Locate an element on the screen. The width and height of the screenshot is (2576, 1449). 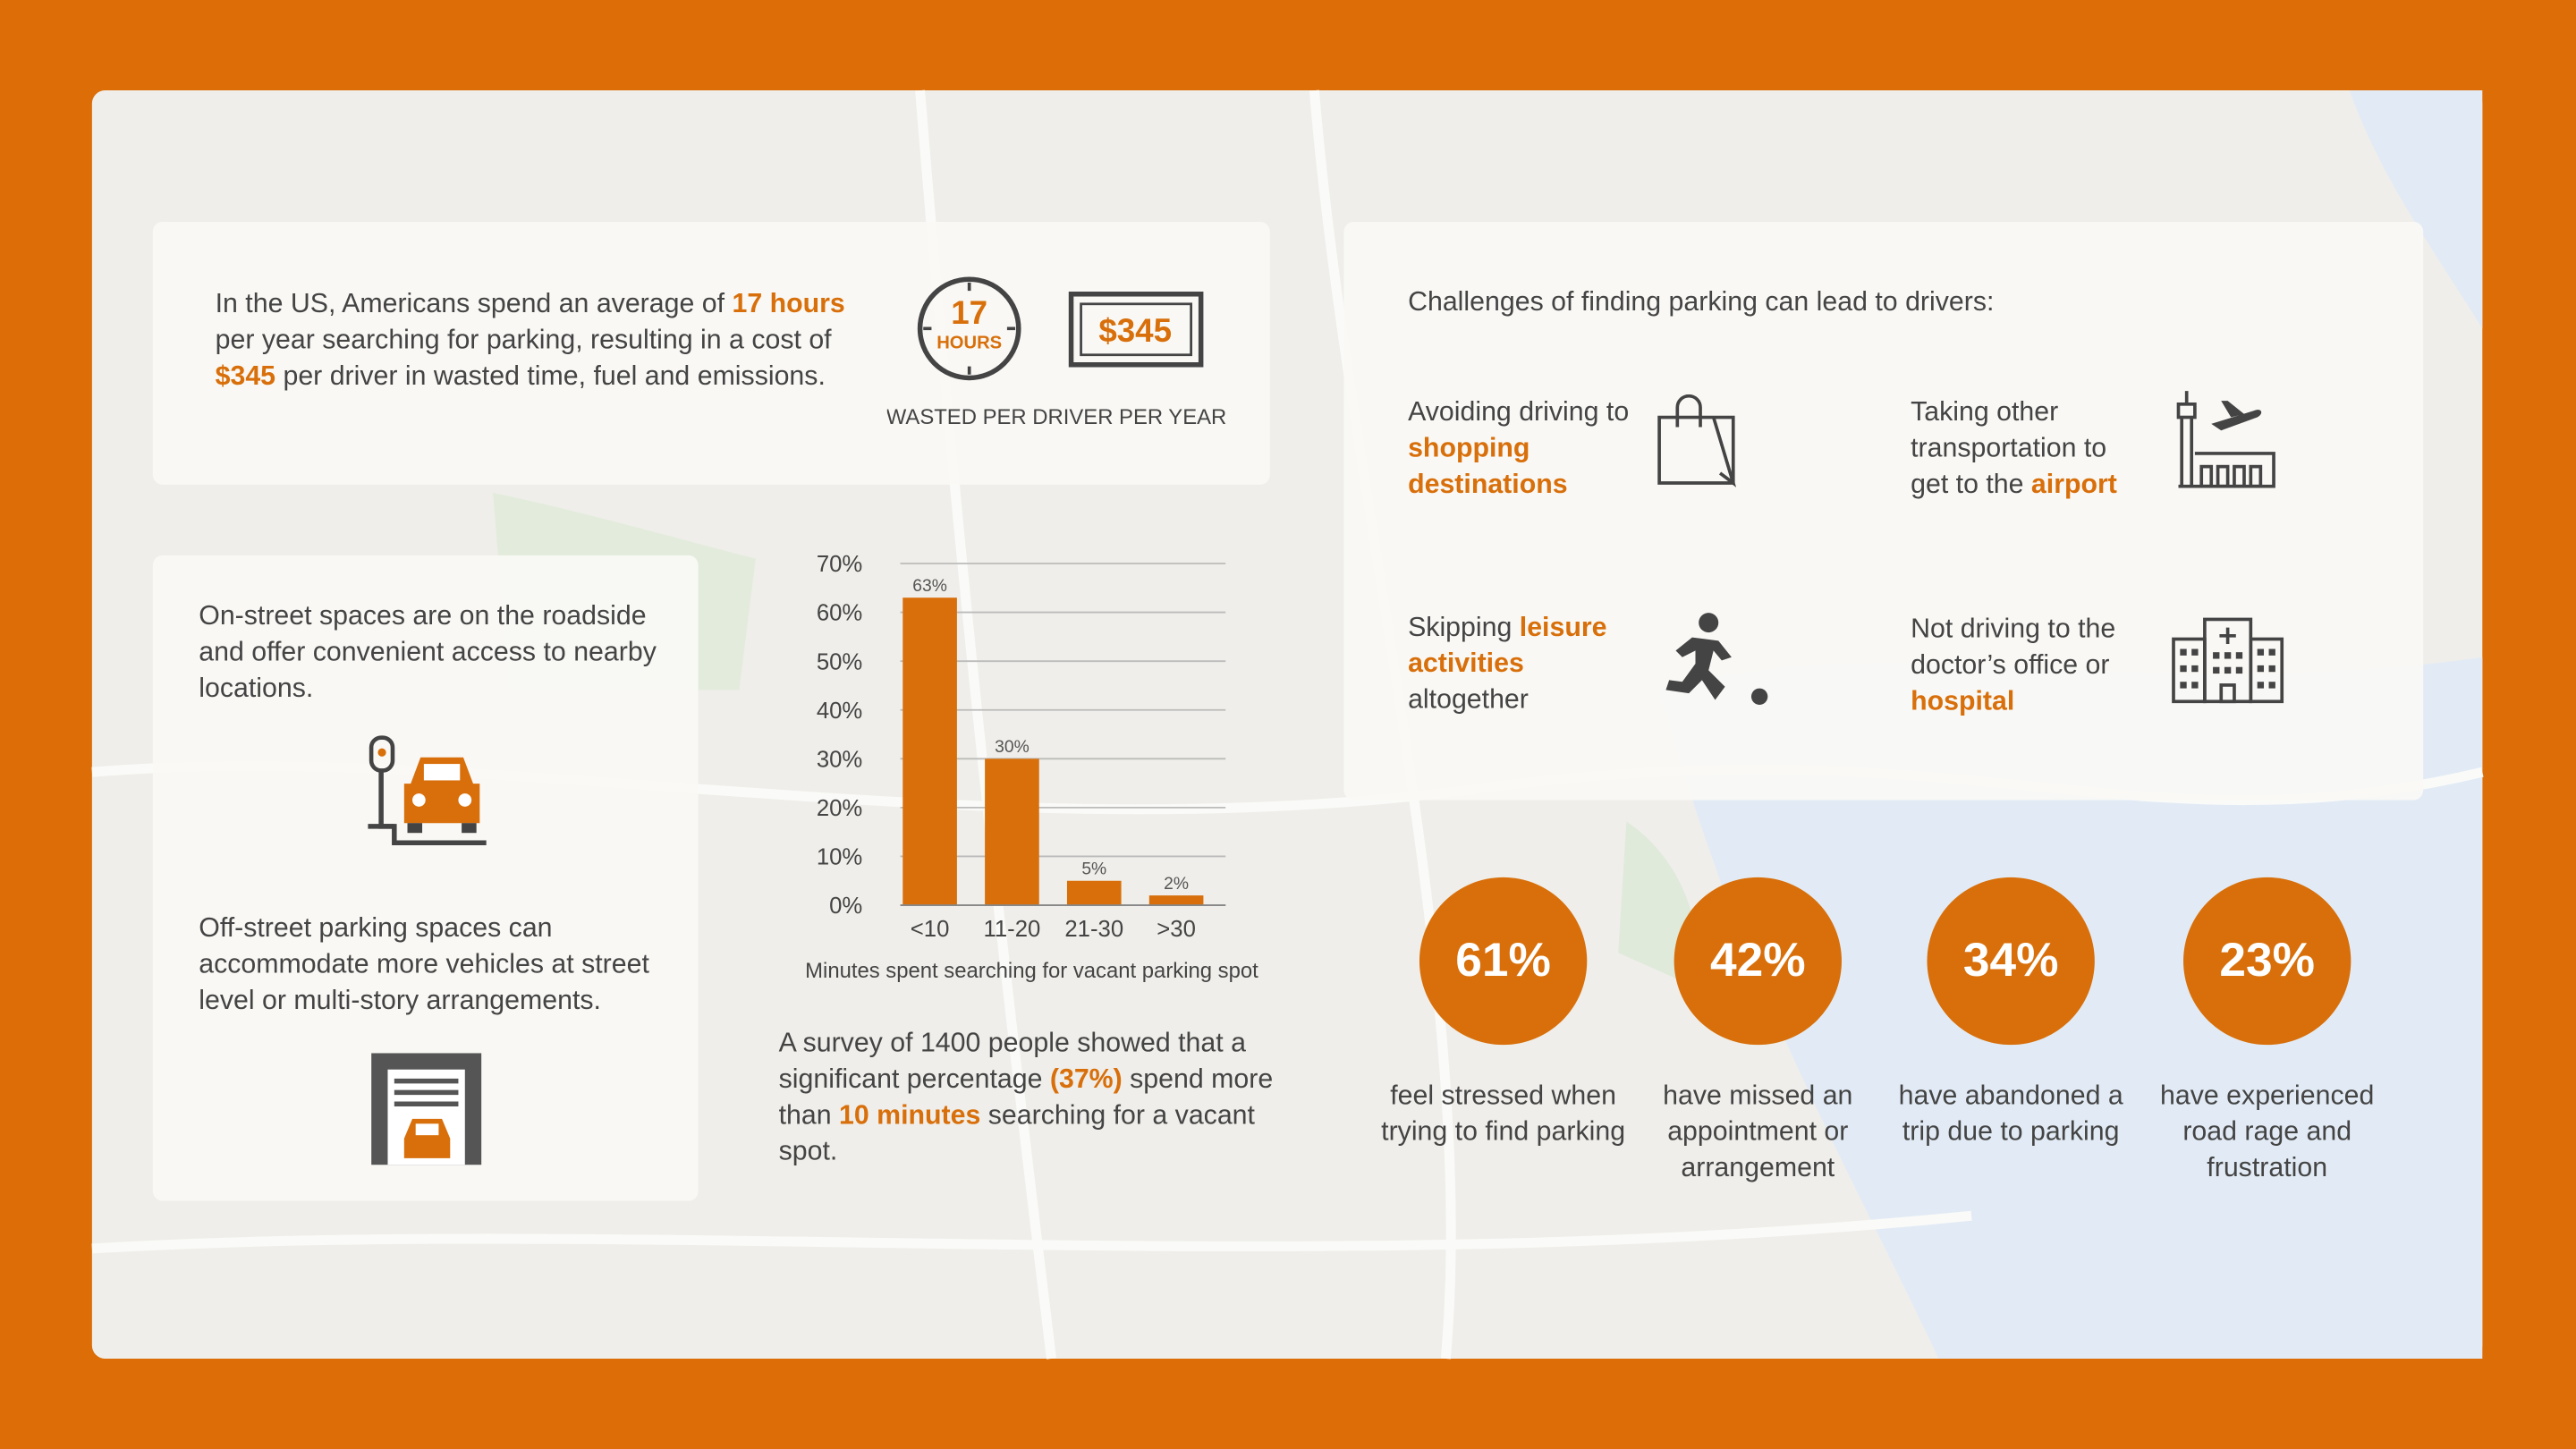
hours-number: 17 is located at coordinates (969, 312).